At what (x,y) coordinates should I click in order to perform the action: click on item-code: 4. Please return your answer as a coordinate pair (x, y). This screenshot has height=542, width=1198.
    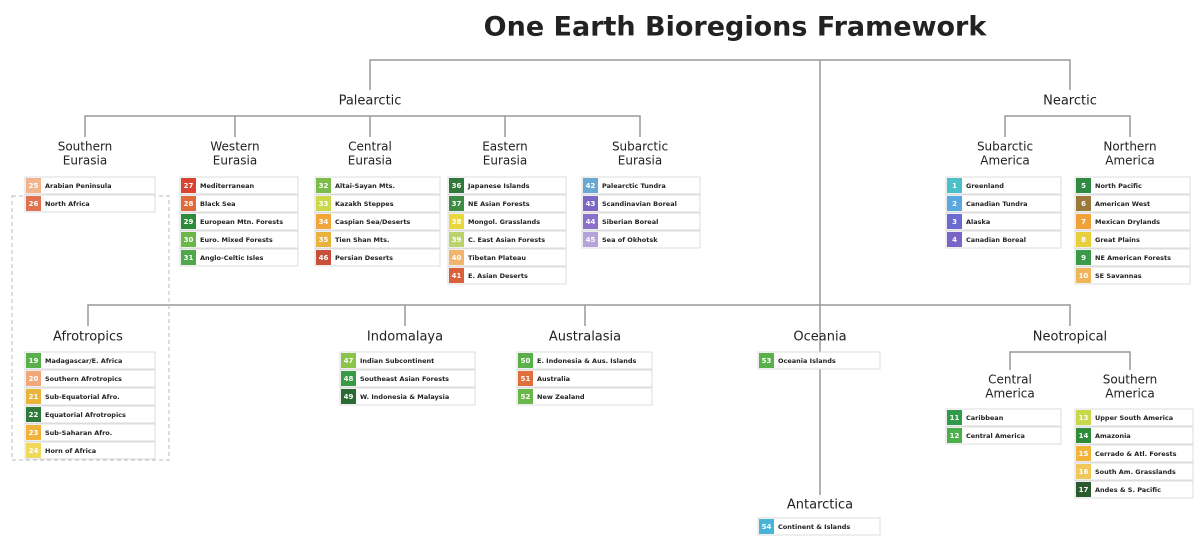
    Looking at the image, I should click on (954, 240).